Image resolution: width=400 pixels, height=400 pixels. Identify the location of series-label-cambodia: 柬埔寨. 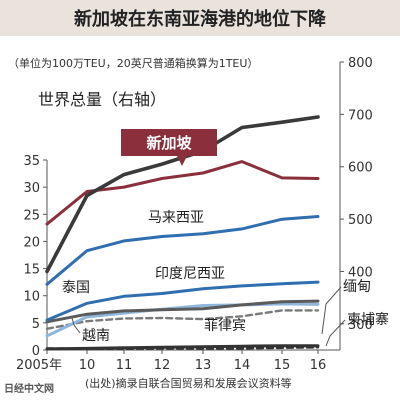
(368, 319).